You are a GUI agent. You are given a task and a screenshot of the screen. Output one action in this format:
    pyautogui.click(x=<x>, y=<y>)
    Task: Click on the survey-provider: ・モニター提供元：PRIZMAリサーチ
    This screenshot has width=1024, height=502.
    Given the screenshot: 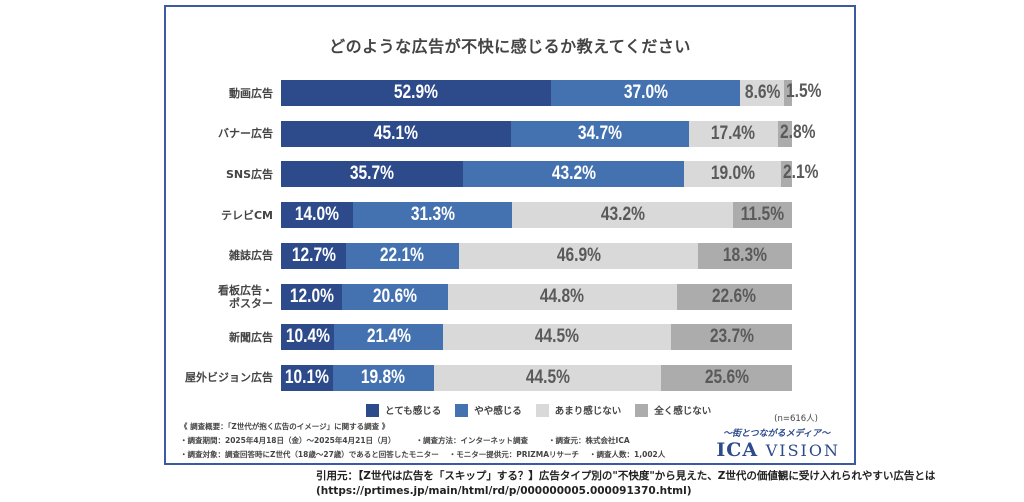 What is the action you would take?
    pyautogui.click(x=514, y=454)
    